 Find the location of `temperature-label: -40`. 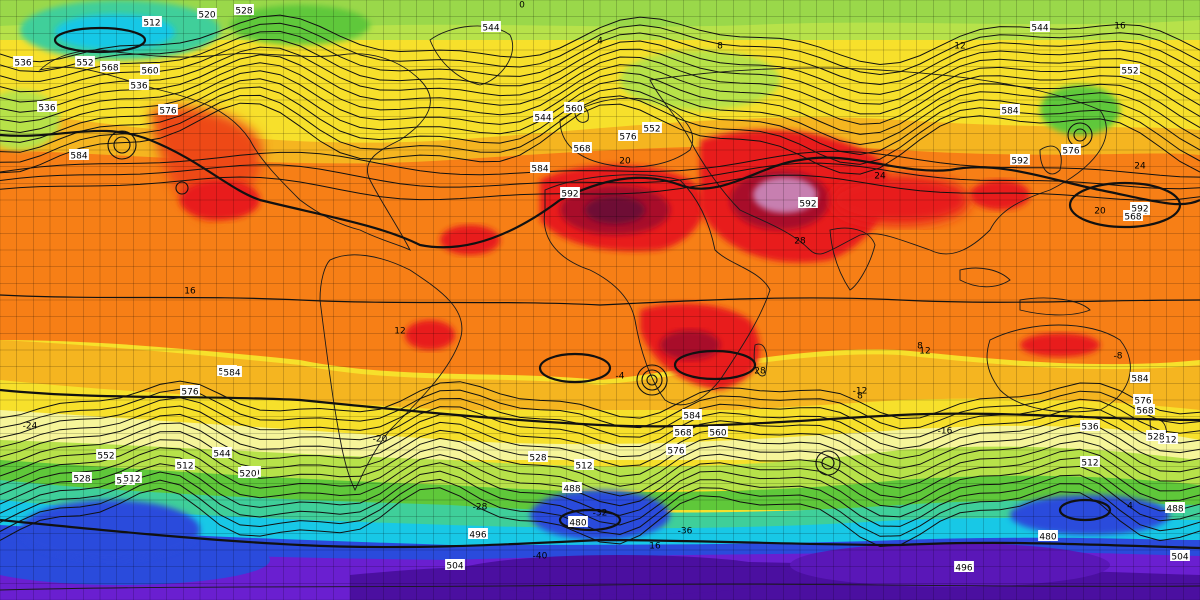

temperature-label: -40 is located at coordinates (540, 557).